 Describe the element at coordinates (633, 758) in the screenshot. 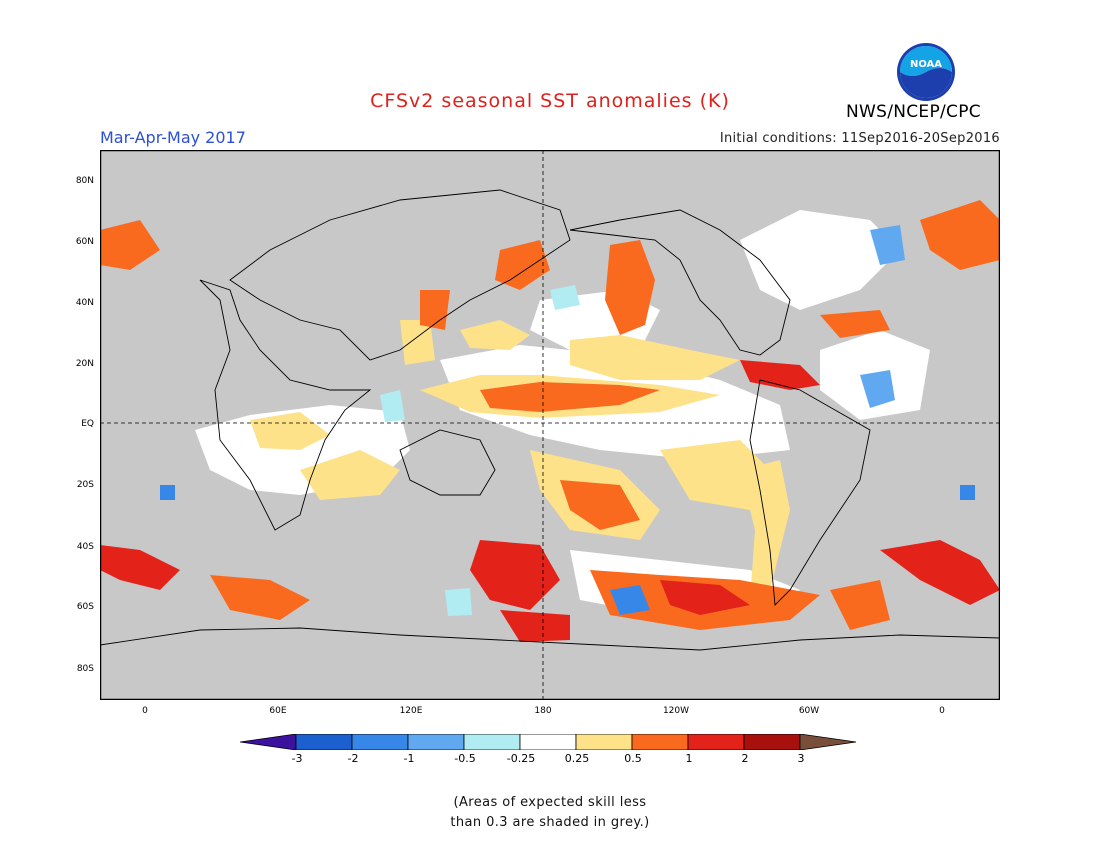

I see `colorbar-label-05: 0.5` at that location.